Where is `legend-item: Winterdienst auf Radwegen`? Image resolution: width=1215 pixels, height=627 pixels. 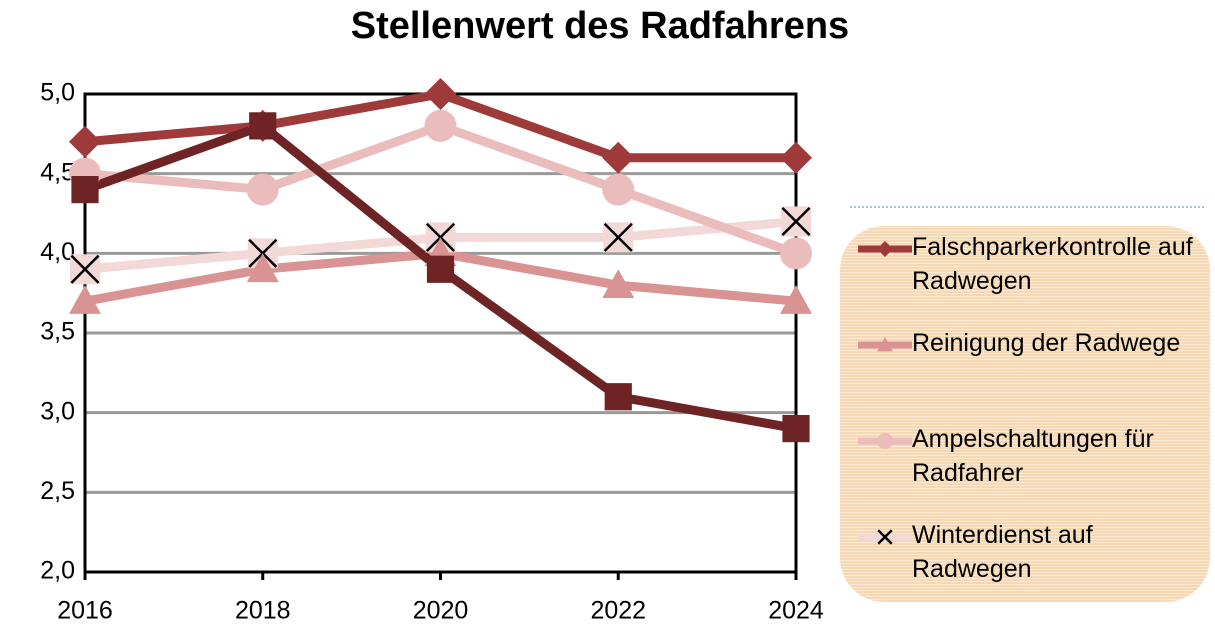
legend-item: Winterdienst auf Radwegen is located at coordinates (1025, 564).